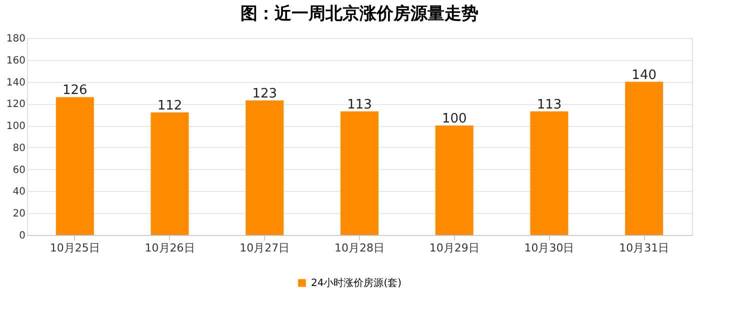 Image resolution: width=740 pixels, height=312 pixels. Describe the element at coordinates (169, 248) in the screenshot. I see `x-tick-label: 10月26日` at that location.